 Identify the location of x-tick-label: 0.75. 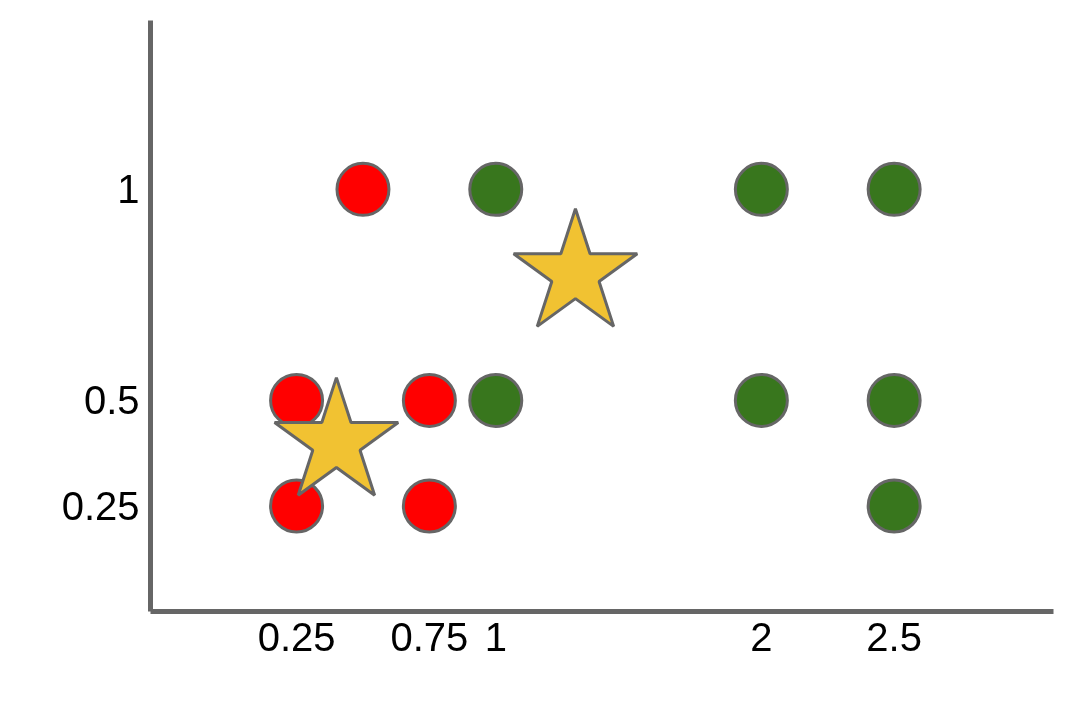
(429, 636).